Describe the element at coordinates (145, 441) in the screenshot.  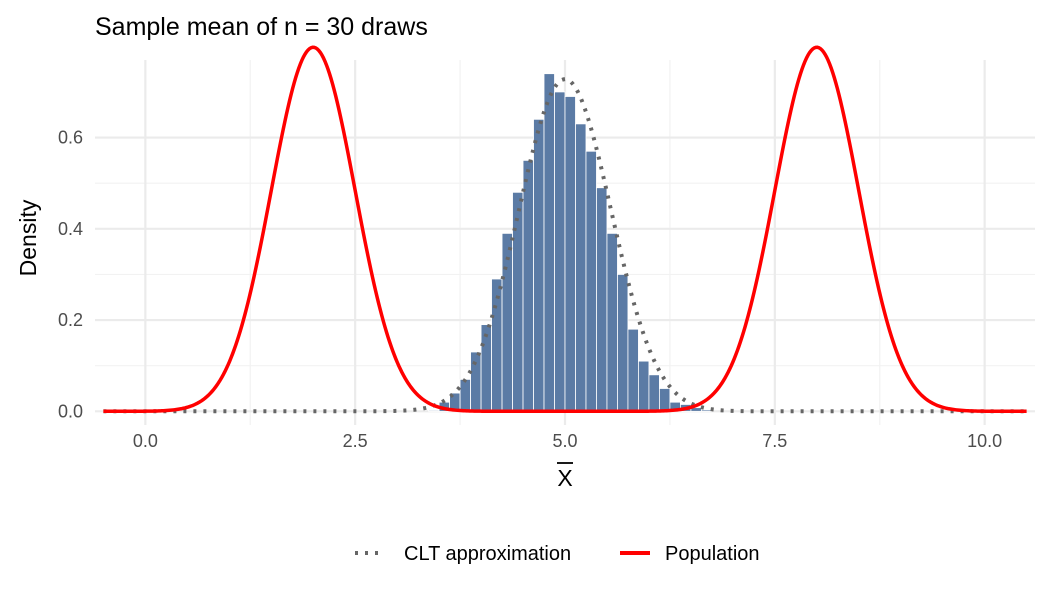
I see `x-tick-label: 0.0` at that location.